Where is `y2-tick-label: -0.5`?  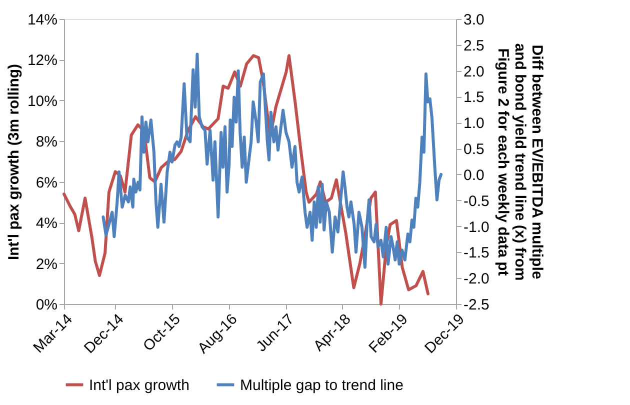
y2-tick-label: -0.5 is located at coordinates (477, 201).